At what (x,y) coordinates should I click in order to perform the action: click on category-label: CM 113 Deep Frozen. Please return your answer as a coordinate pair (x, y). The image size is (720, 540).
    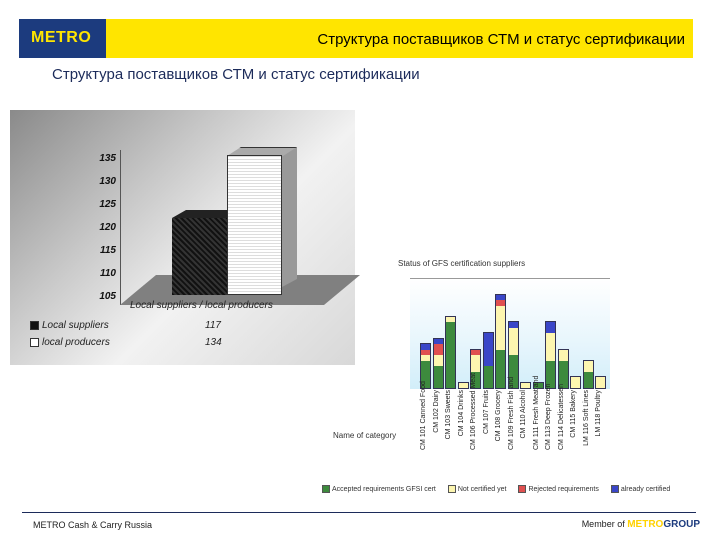
    Looking at the image, I should click on (548, 416).